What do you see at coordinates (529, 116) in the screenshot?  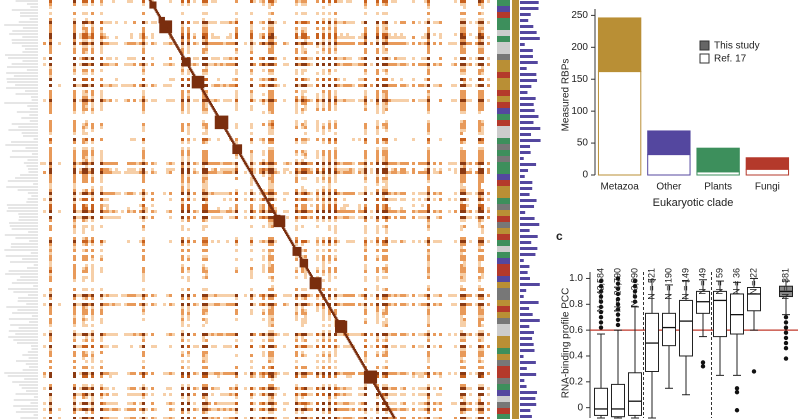 I see `annotation-bar` at bounding box center [529, 116].